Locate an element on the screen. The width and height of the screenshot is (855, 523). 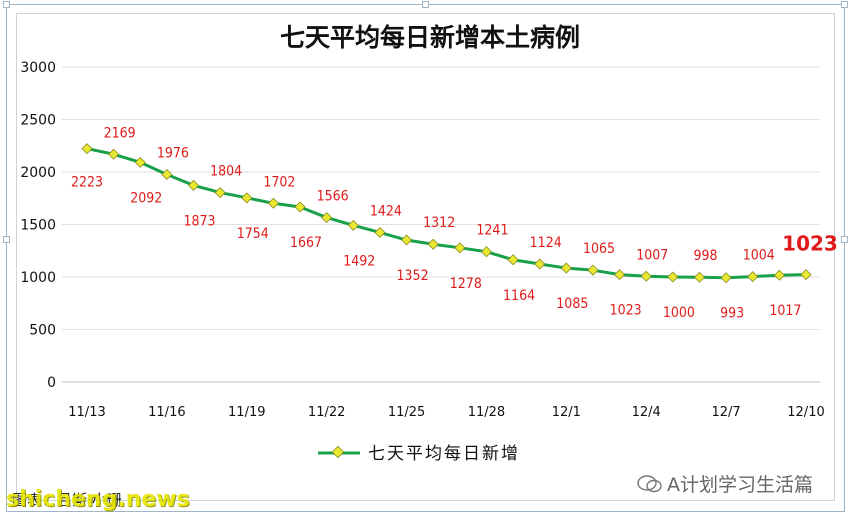
data-label: 1424 is located at coordinates (386, 211).